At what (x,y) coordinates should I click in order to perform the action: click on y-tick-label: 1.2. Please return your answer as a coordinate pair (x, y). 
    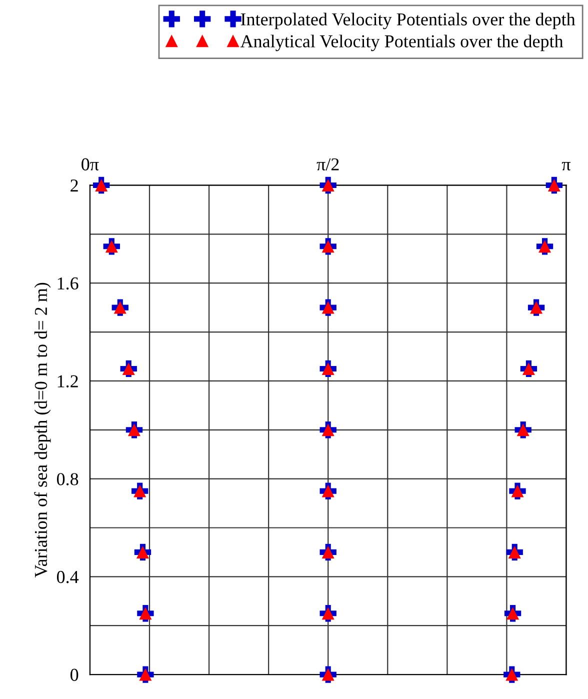
    Looking at the image, I should click on (68, 381).